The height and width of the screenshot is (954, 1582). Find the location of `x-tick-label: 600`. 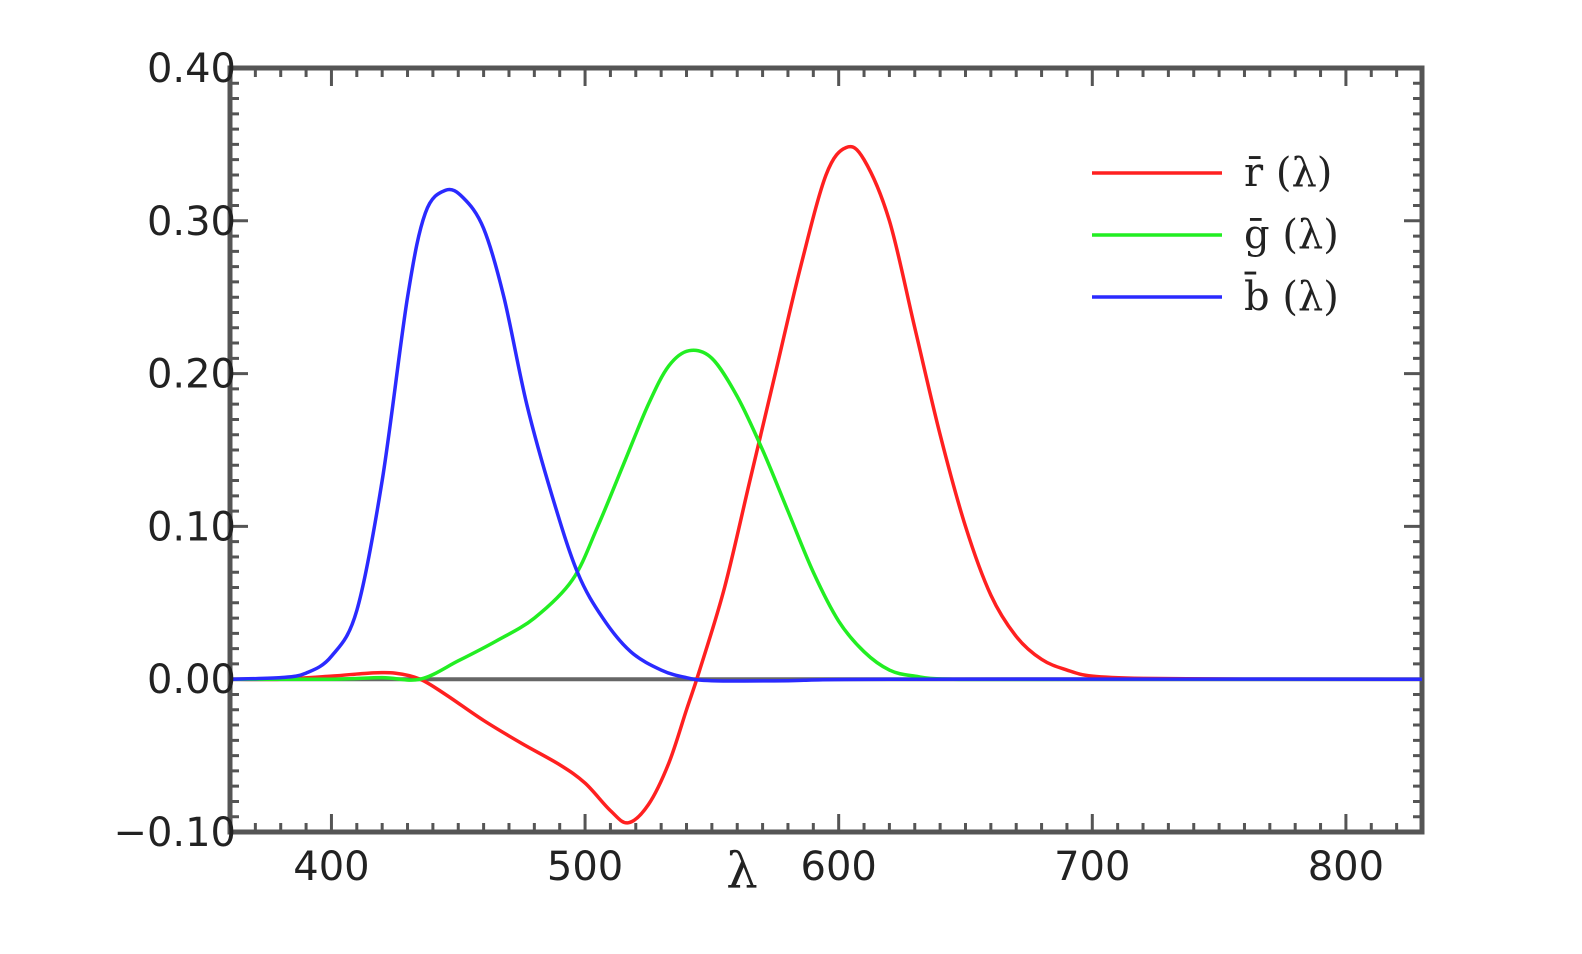

x-tick-label: 600 is located at coordinates (839, 867).